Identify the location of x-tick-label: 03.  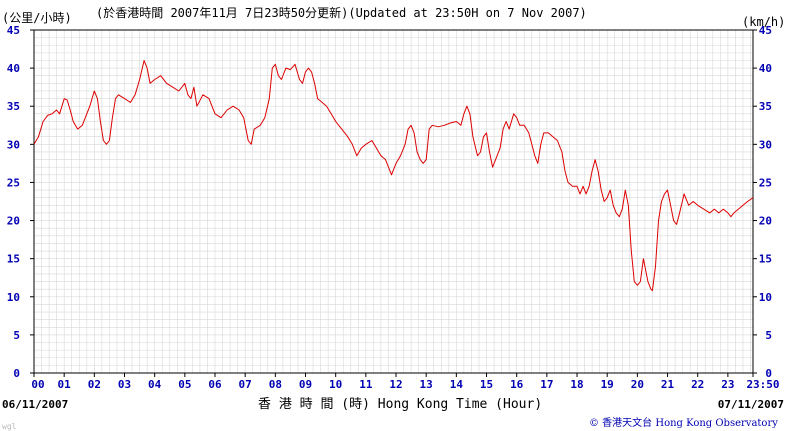
(124, 384).